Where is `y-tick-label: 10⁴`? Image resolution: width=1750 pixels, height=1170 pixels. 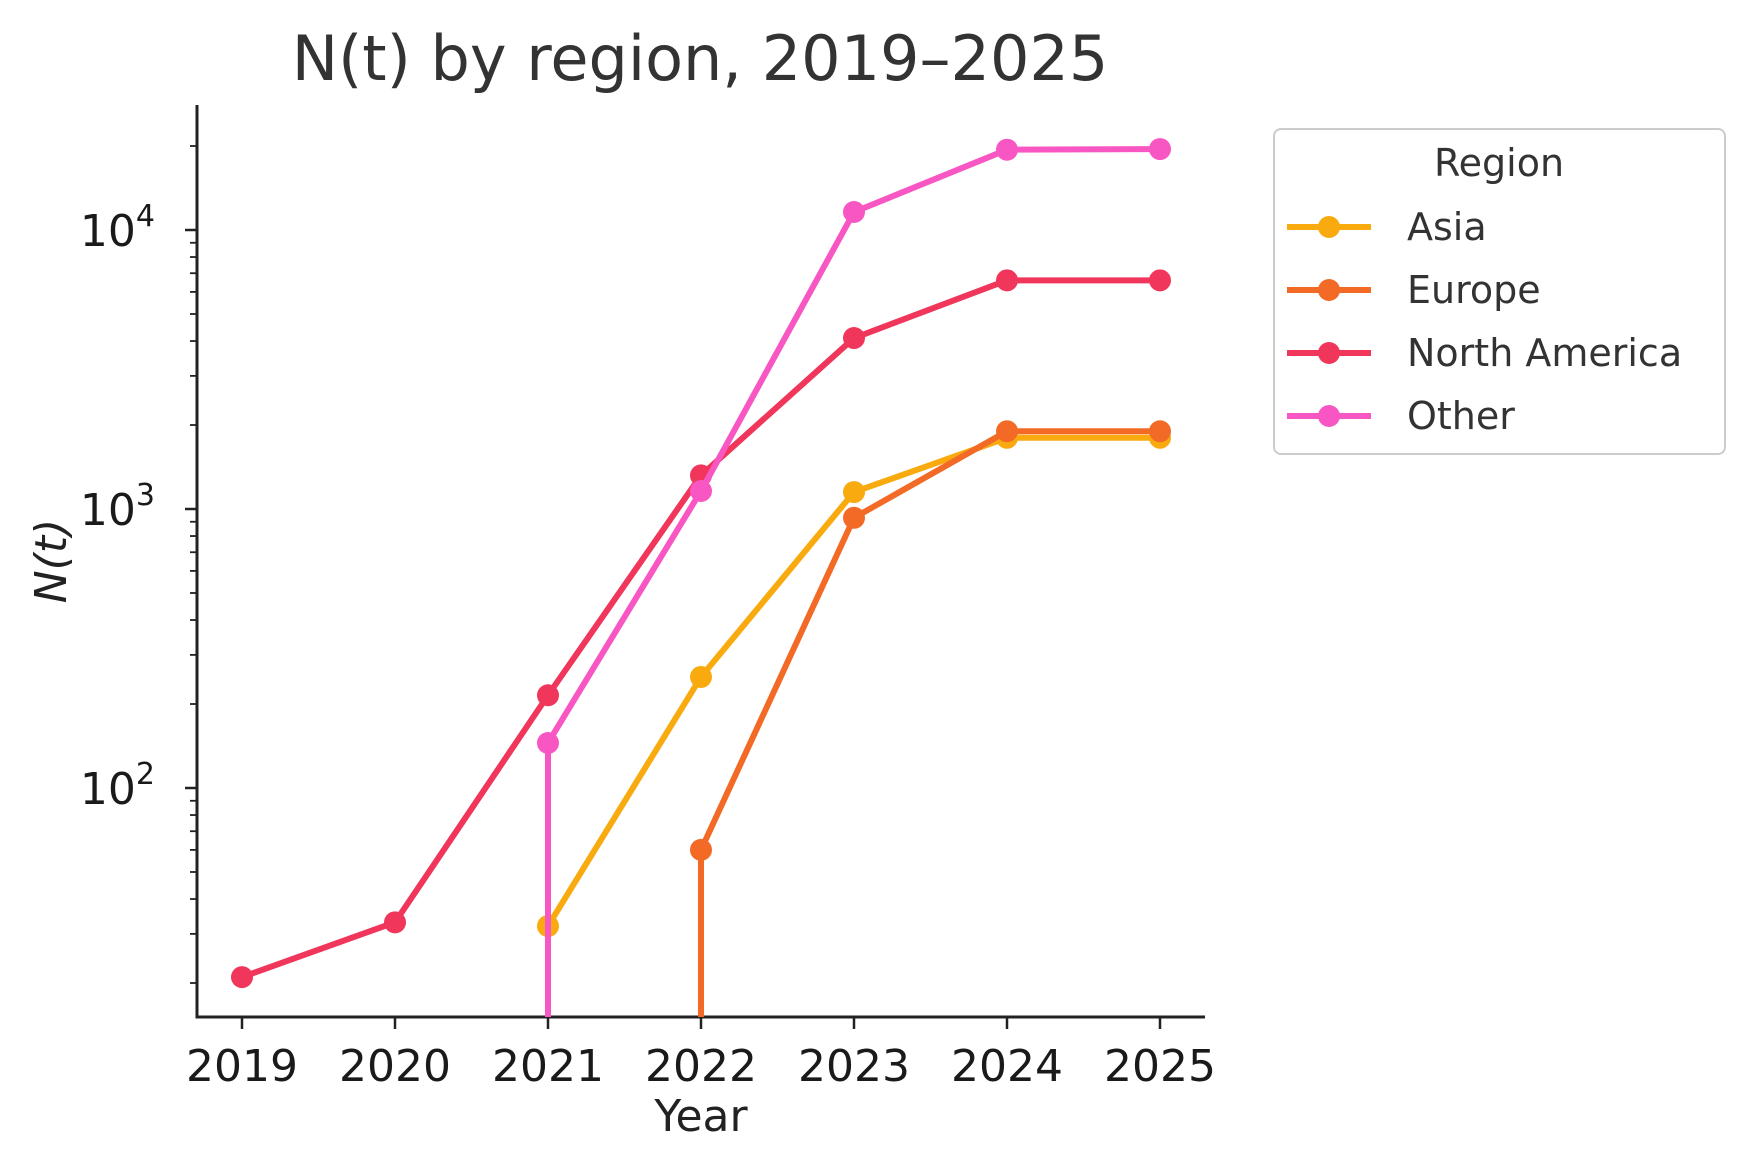
y-tick-label: 10⁴ is located at coordinates (117, 228).